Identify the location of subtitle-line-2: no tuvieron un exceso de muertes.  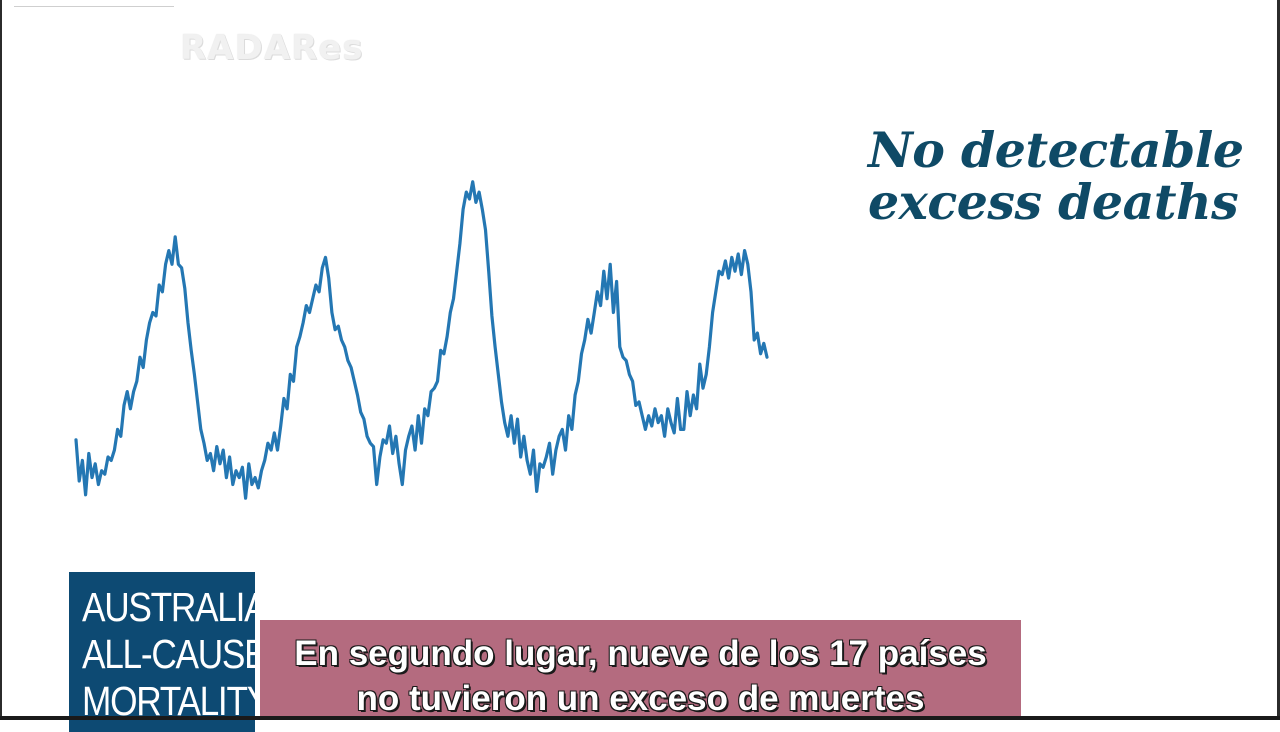
(640, 698).